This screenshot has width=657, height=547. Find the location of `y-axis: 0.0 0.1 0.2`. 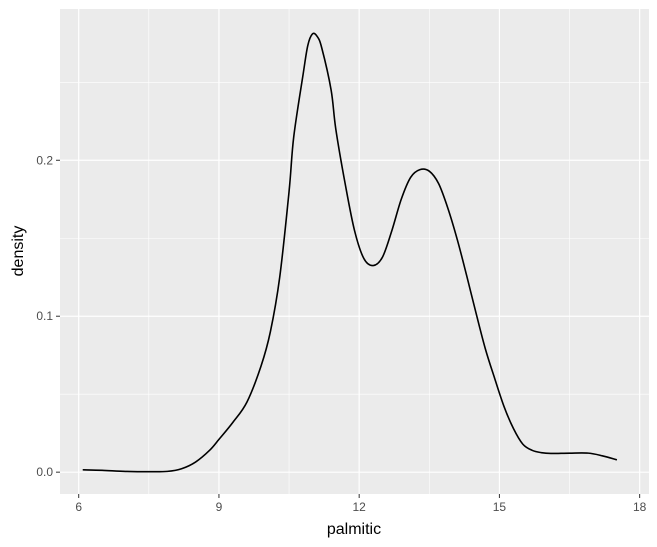

y-axis: 0.0 0.1 0.2 is located at coordinates (48, 316).